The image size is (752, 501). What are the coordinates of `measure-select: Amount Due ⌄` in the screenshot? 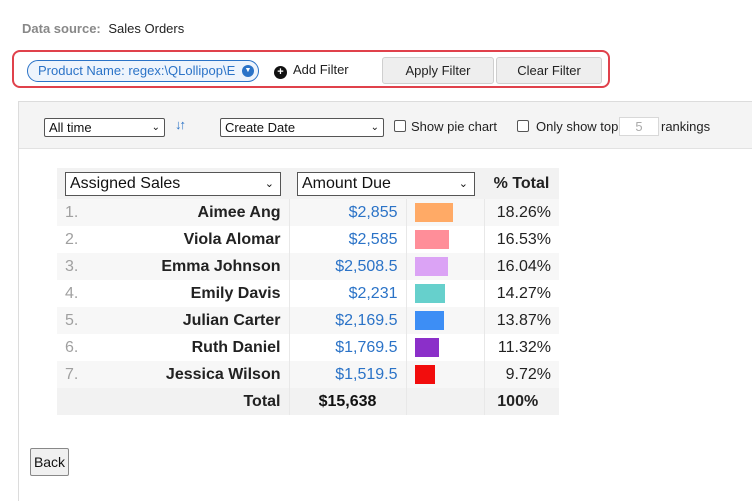 It's located at (386, 183).